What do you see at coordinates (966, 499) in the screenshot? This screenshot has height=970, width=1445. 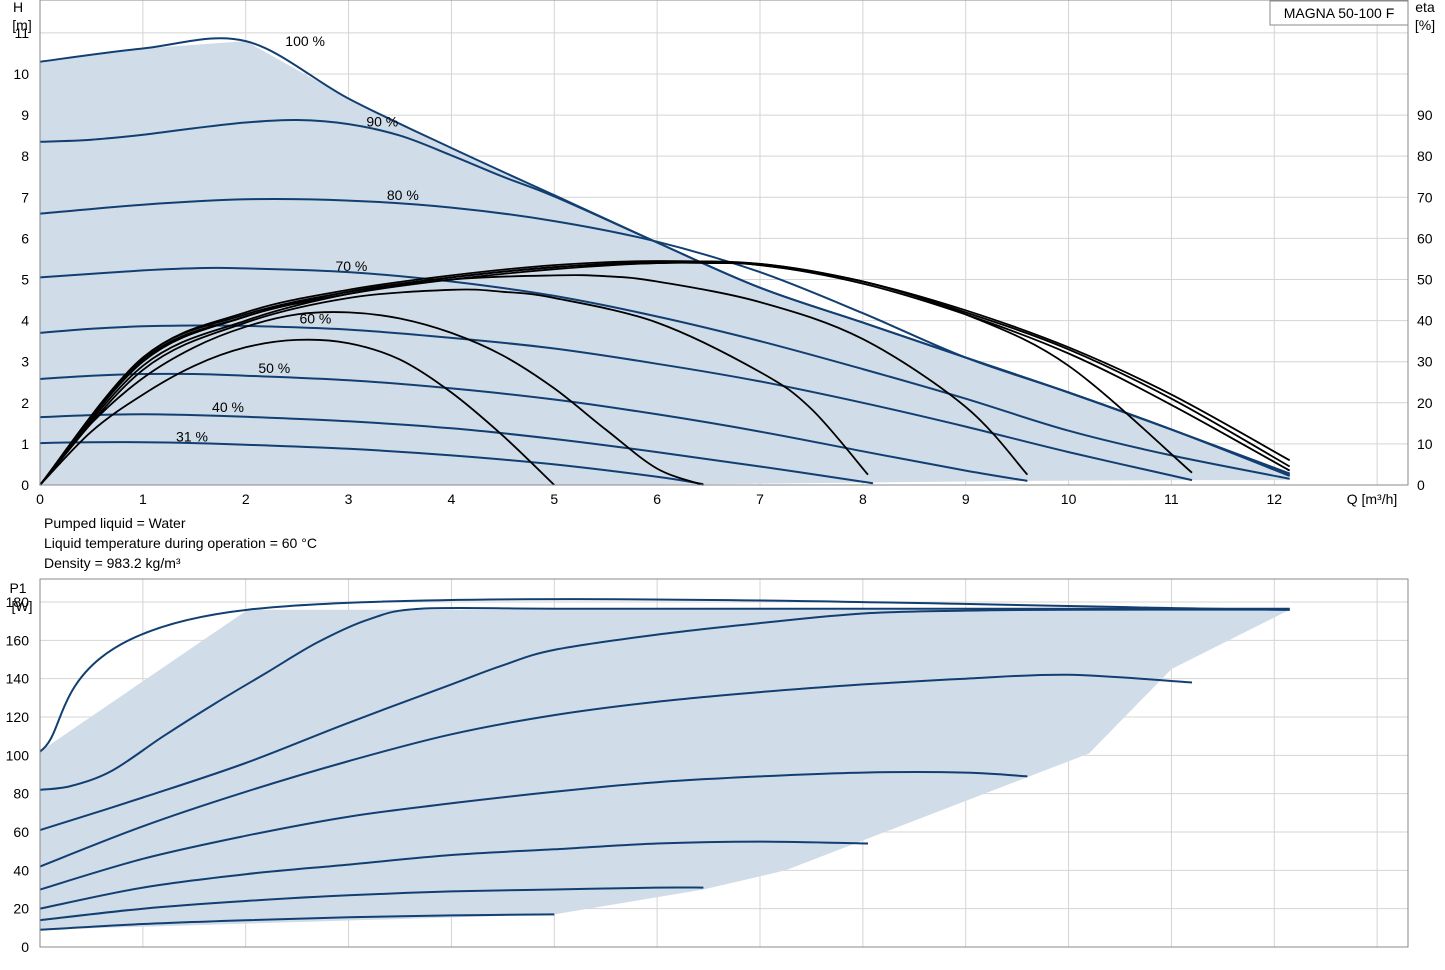 I see `head-x-tick-label: 9` at bounding box center [966, 499].